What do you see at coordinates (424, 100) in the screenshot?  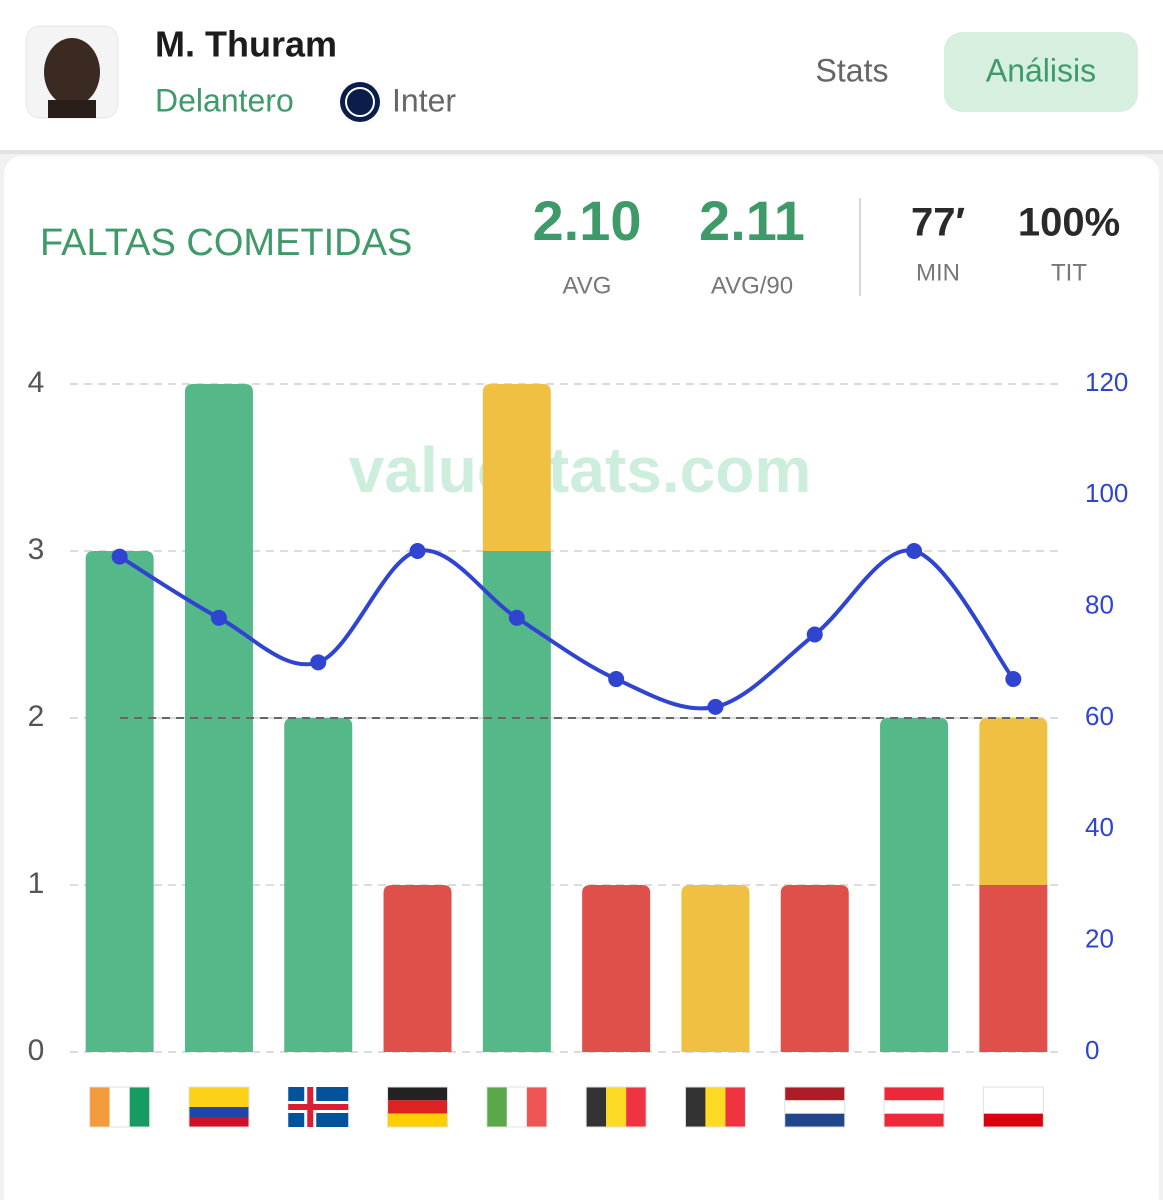 I see `team-name: Inter` at bounding box center [424, 100].